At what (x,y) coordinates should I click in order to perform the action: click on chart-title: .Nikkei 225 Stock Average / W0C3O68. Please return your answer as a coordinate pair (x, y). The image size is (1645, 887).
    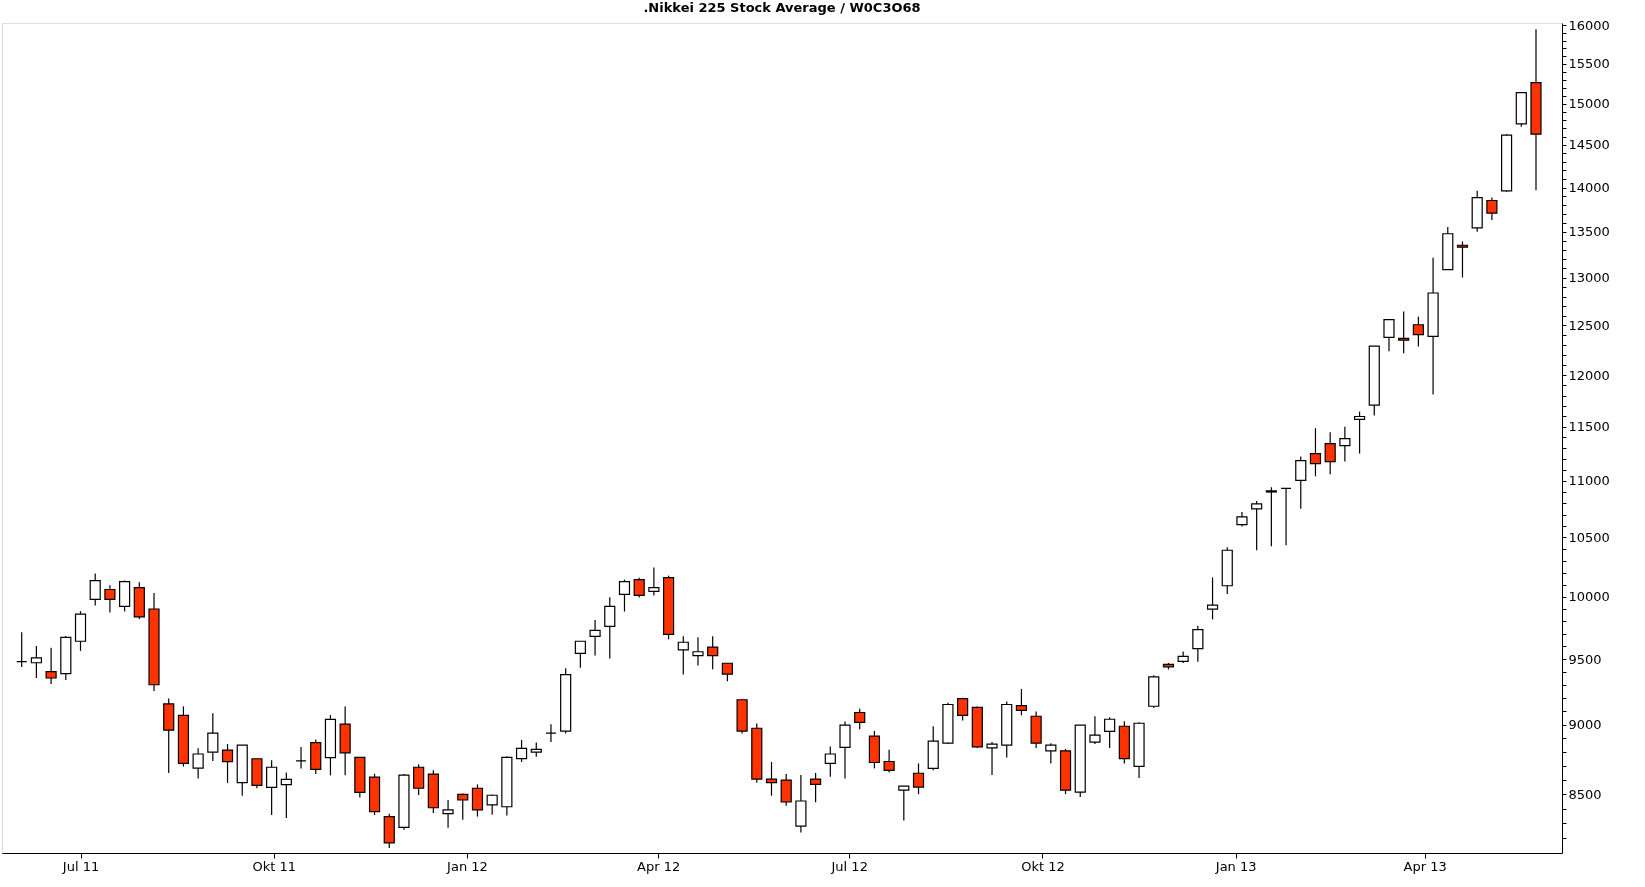
    Looking at the image, I should click on (782, 8).